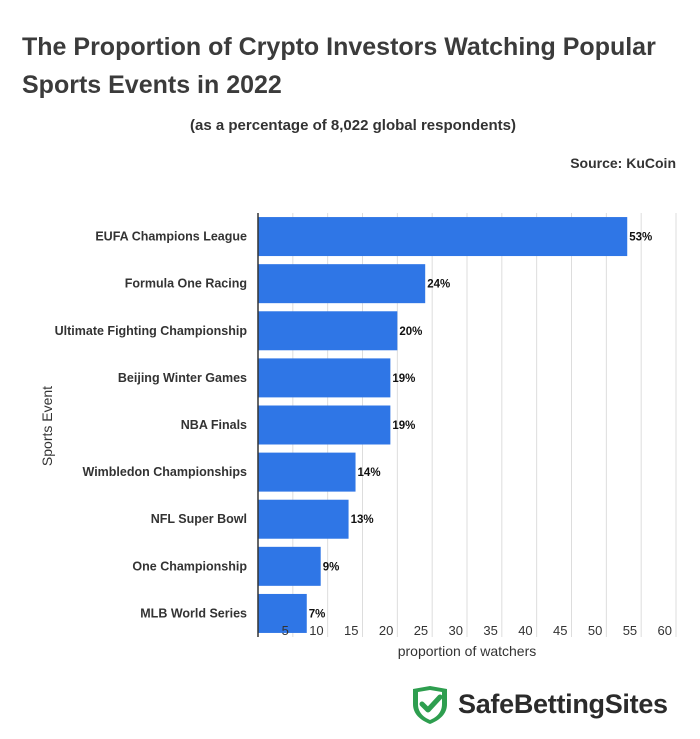 This screenshot has width=700, height=739. Describe the element at coordinates (456, 630) in the screenshot. I see `x-tick-label: 30` at that location.